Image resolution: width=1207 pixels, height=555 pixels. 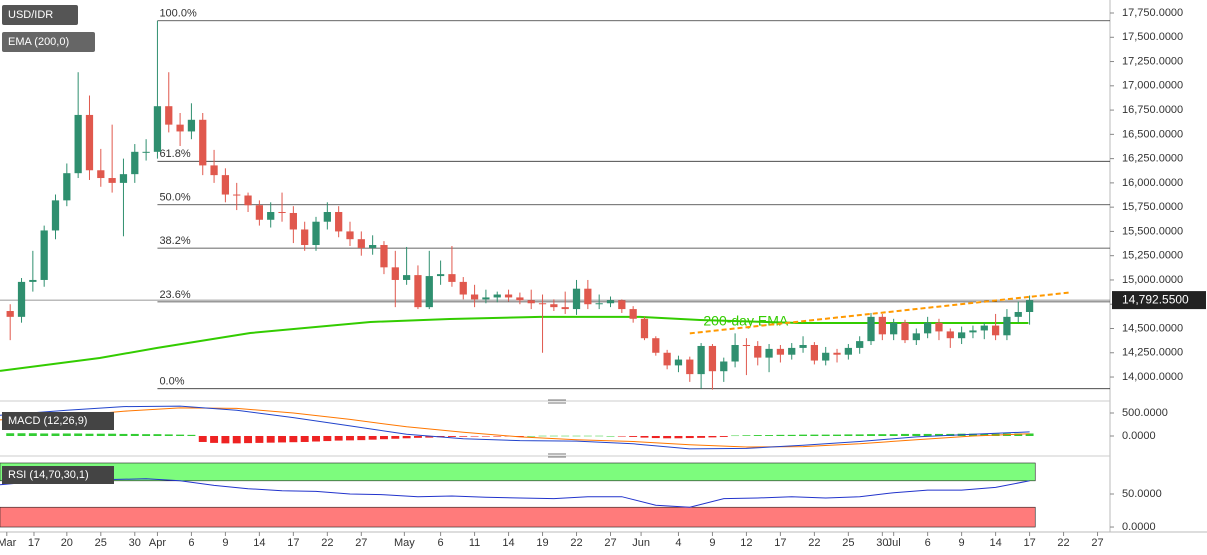 I want to click on ema-label: 200-day EMA, so click(x=745, y=320).